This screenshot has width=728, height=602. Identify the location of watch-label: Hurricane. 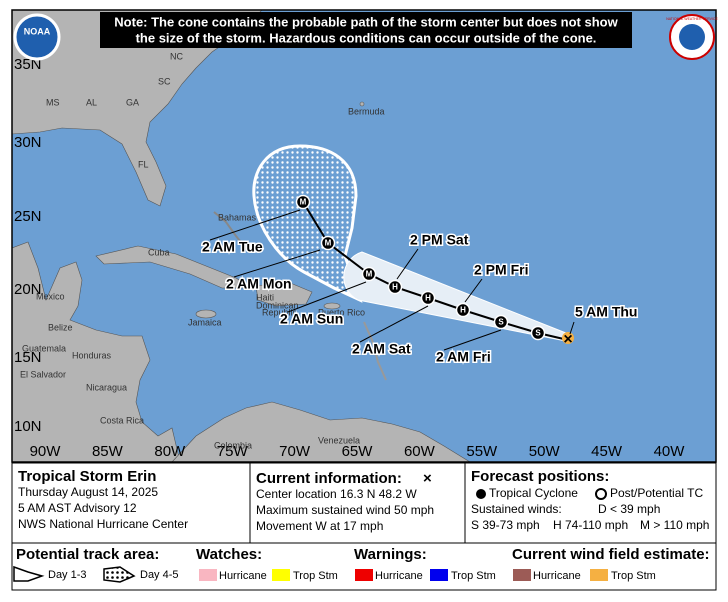
(243, 576).